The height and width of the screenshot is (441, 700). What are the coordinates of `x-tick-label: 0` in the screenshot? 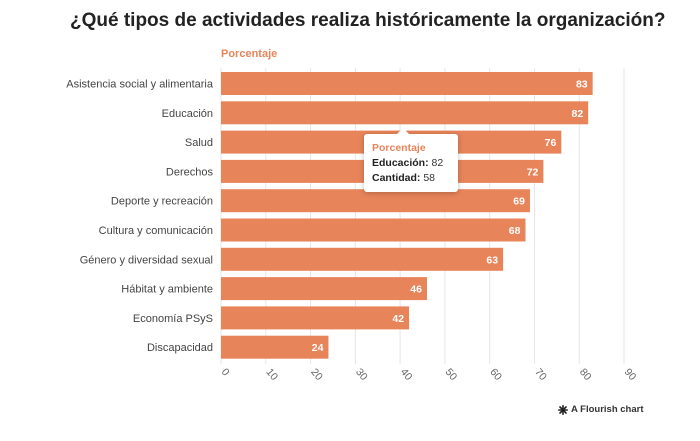 It's located at (225, 372).